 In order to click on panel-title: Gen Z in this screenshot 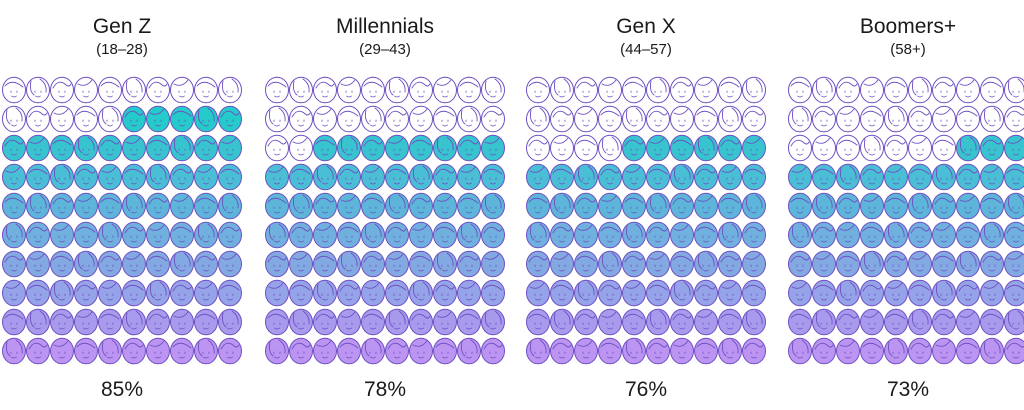, I will do `click(122, 26)`.